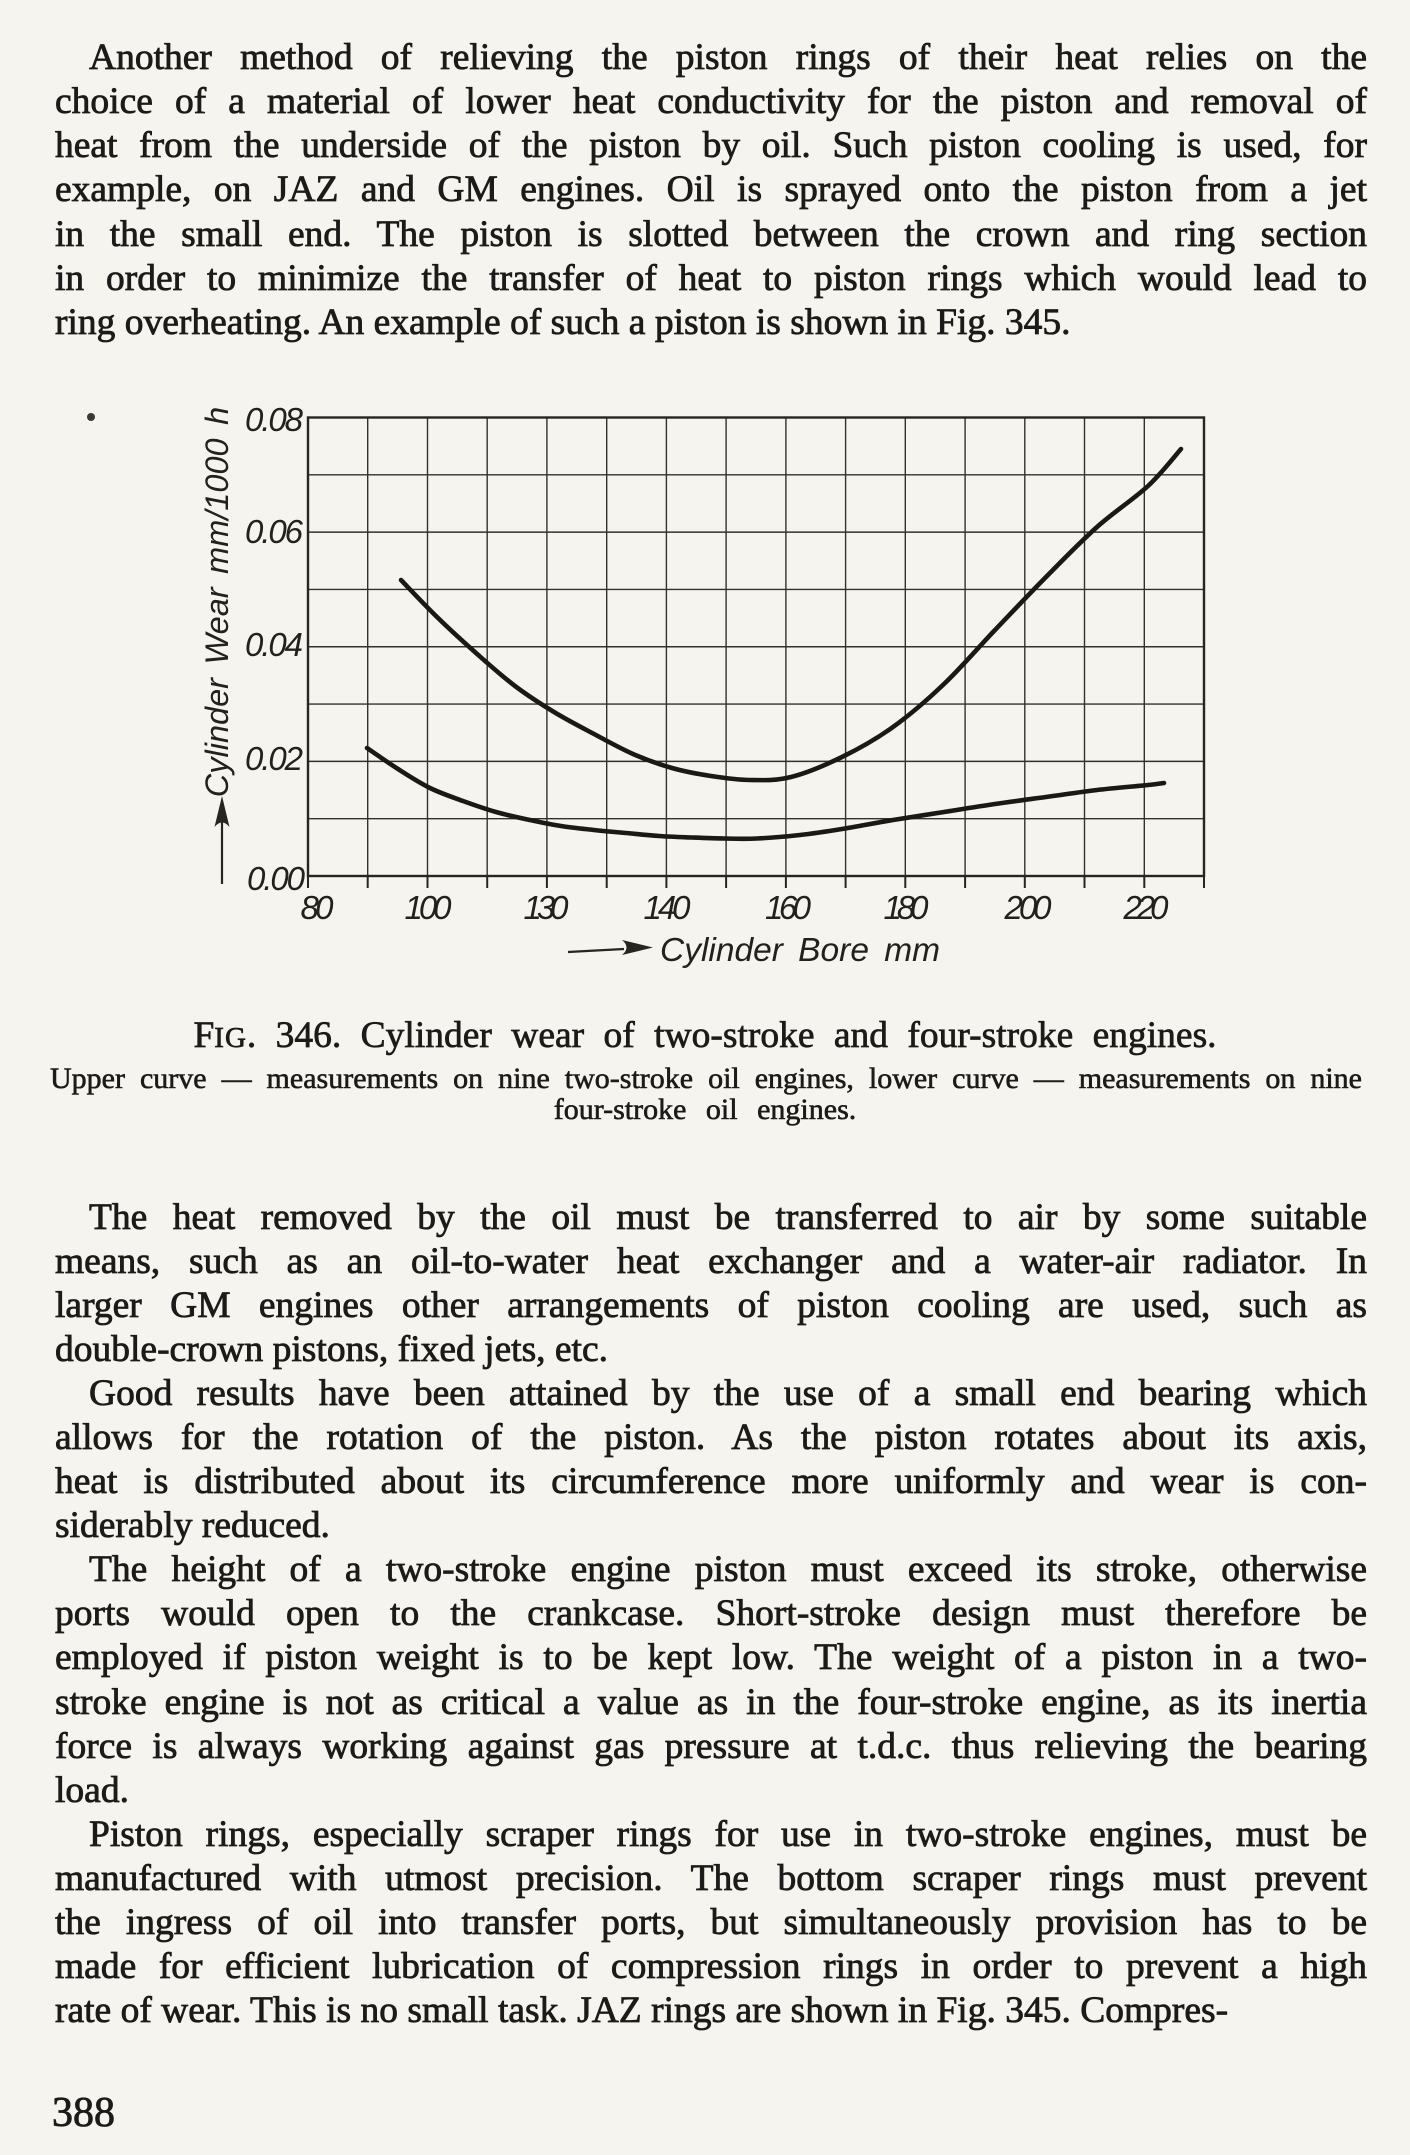  What do you see at coordinates (274, 419) in the screenshot?
I see `svg-text: 0.08` at bounding box center [274, 419].